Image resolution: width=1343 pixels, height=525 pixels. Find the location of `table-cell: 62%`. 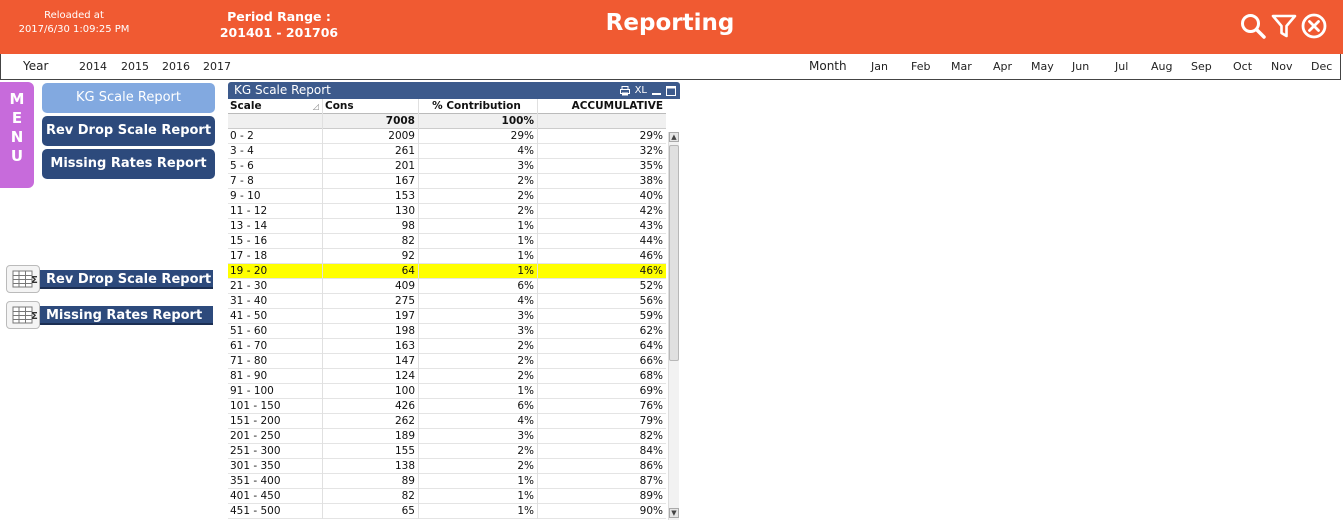

table-cell: 62% is located at coordinates (651, 331).